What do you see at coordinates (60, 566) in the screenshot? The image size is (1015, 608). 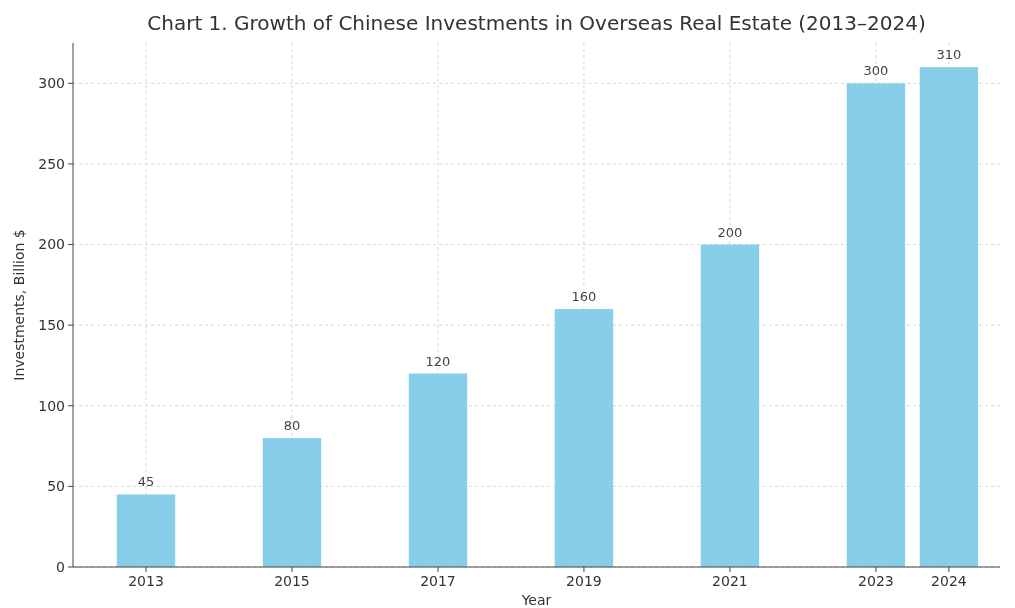 I see `y-tick-label: 0` at bounding box center [60, 566].